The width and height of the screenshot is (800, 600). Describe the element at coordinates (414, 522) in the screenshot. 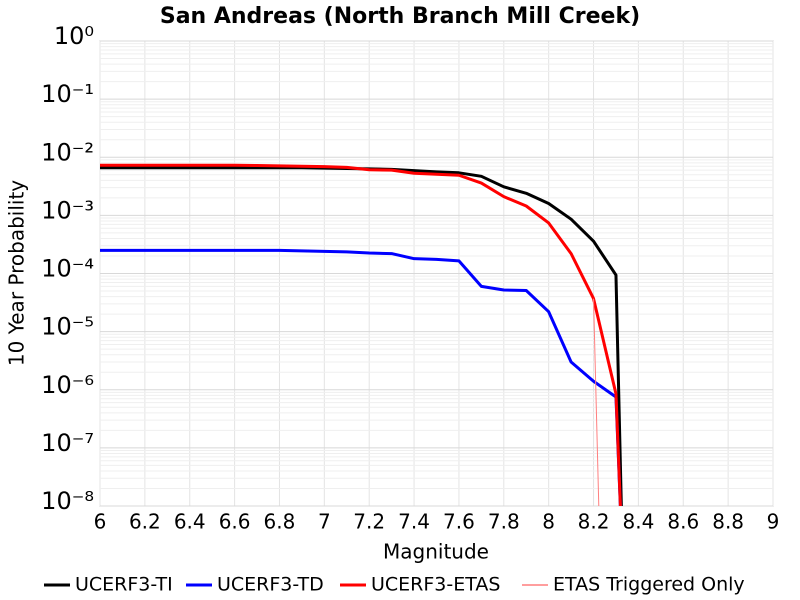

I see `x-tick-label: 7.4` at that location.